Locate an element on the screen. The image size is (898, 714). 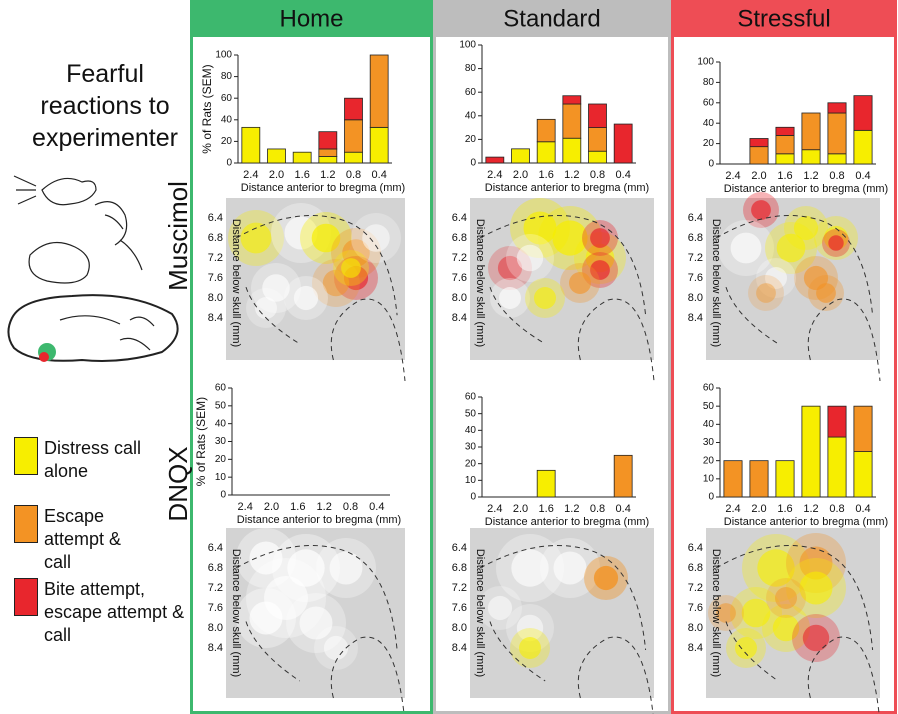
legend-label: Distress call alone is located at coordinates (93, 459).